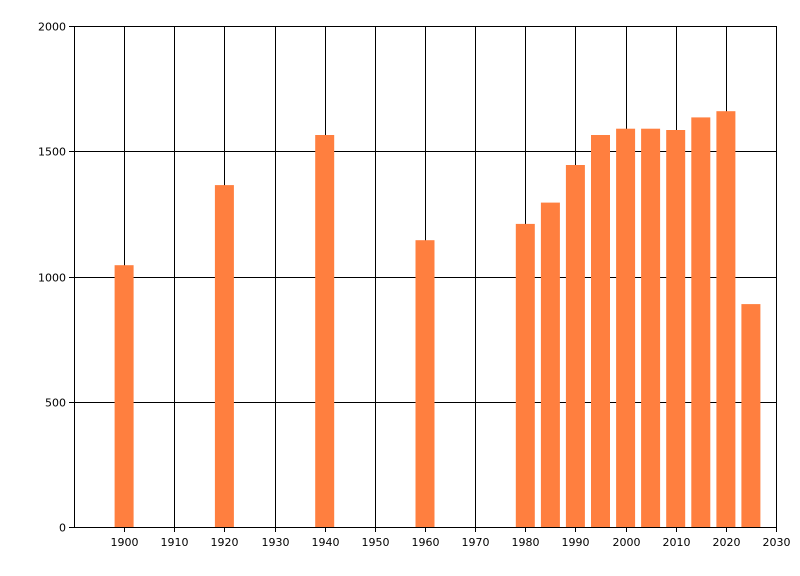 This screenshot has height=576, width=800. Describe the element at coordinates (676, 328) in the screenshot. I see `bar-2010` at that location.